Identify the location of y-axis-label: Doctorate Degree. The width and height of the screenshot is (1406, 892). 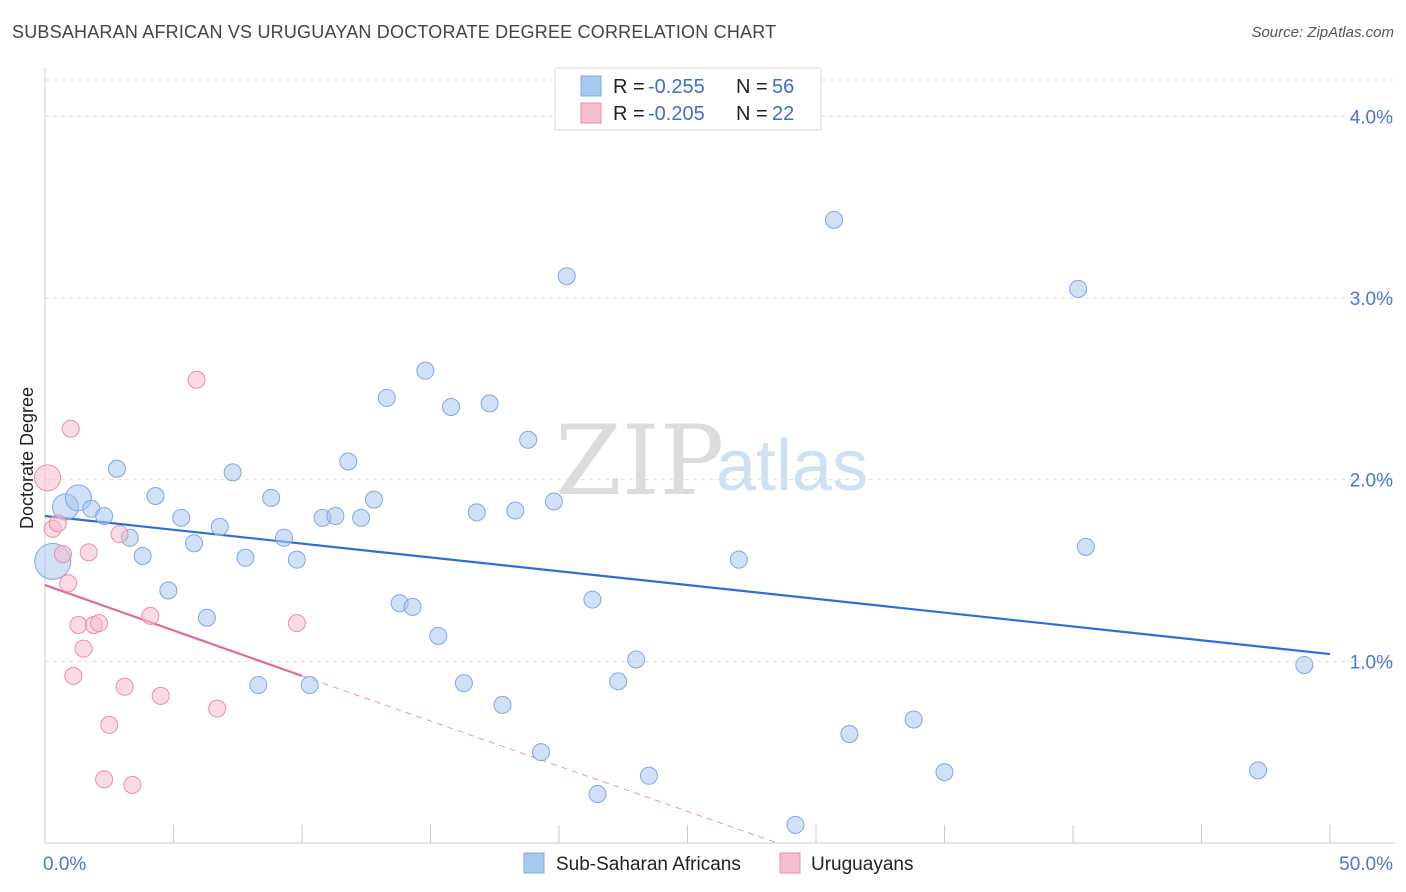
(27, 458).